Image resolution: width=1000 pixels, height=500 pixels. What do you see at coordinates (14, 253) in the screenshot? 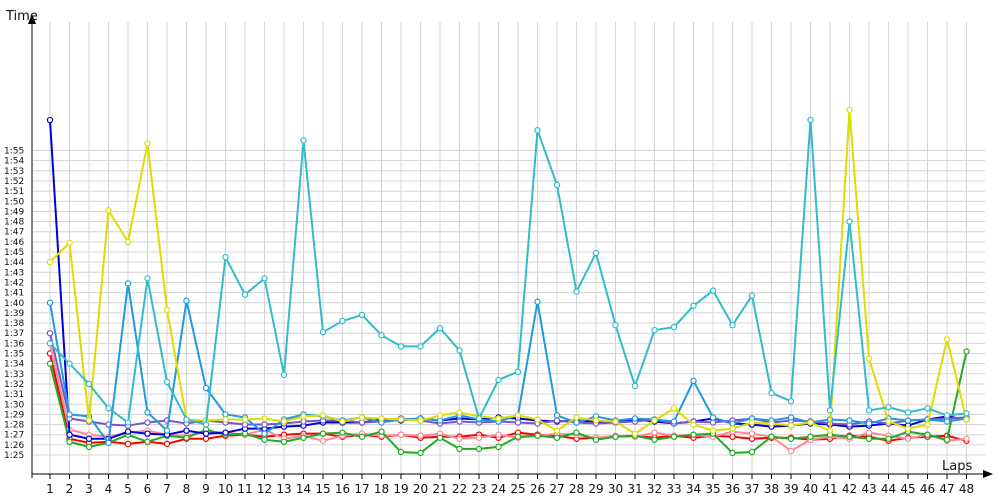
I see `y-tick-label: 1:45` at bounding box center [14, 253].